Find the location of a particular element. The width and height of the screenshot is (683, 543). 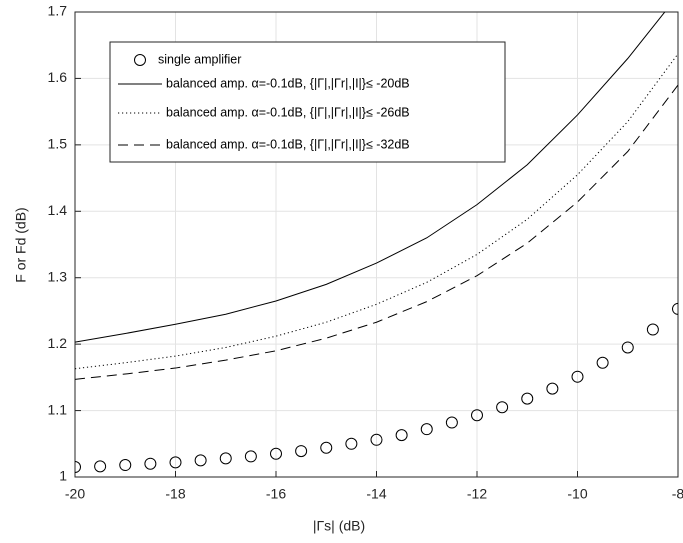

x-tick-label: -18 is located at coordinates (175, 494).